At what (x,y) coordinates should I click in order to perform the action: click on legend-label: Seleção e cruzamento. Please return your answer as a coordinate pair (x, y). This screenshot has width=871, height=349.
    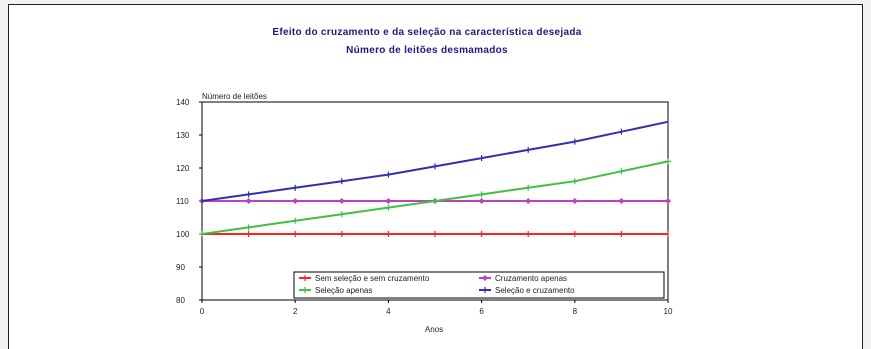
    Looking at the image, I should click on (535, 290).